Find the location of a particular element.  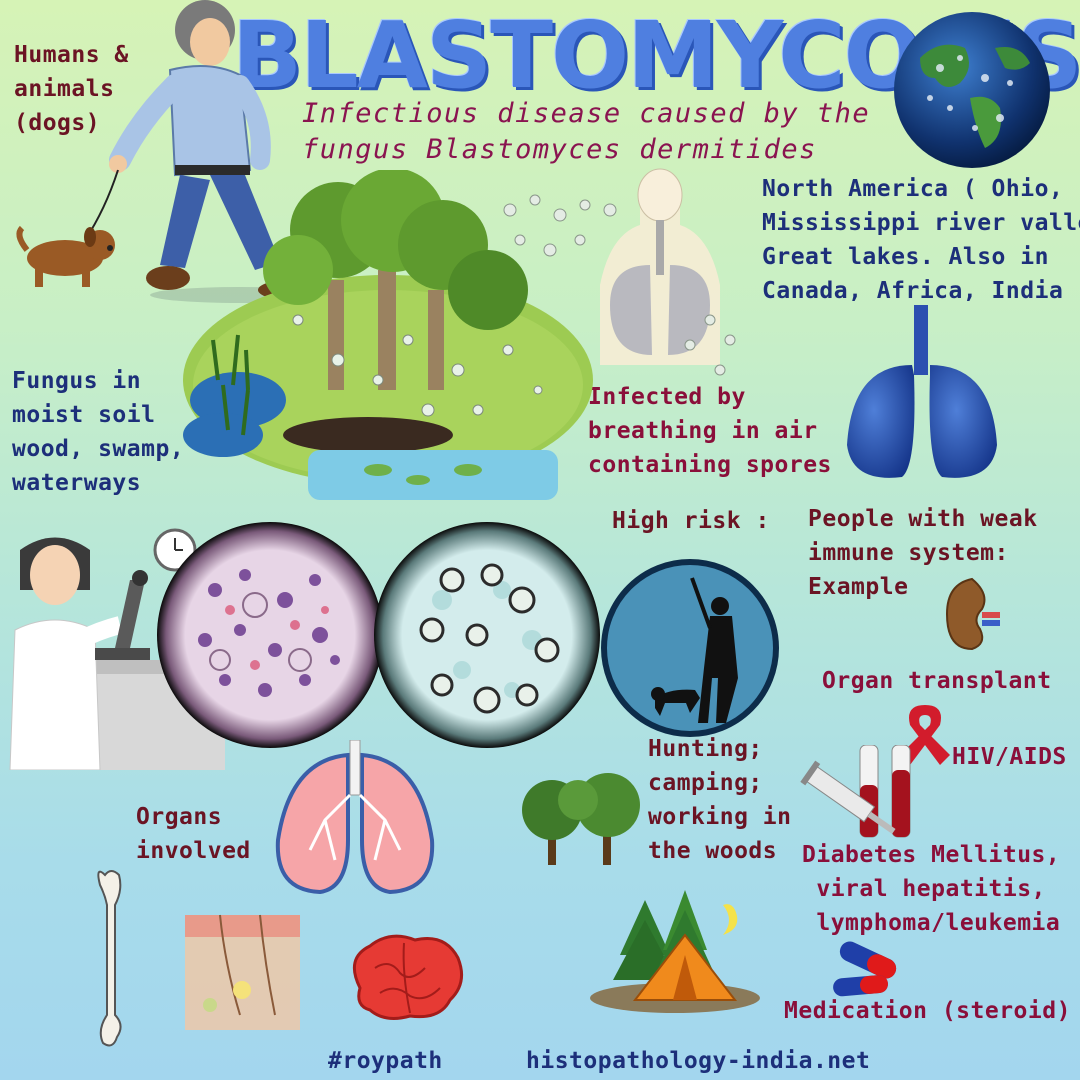

organ-transplant-label: Organ transplant is located at coordinates (937, 681).